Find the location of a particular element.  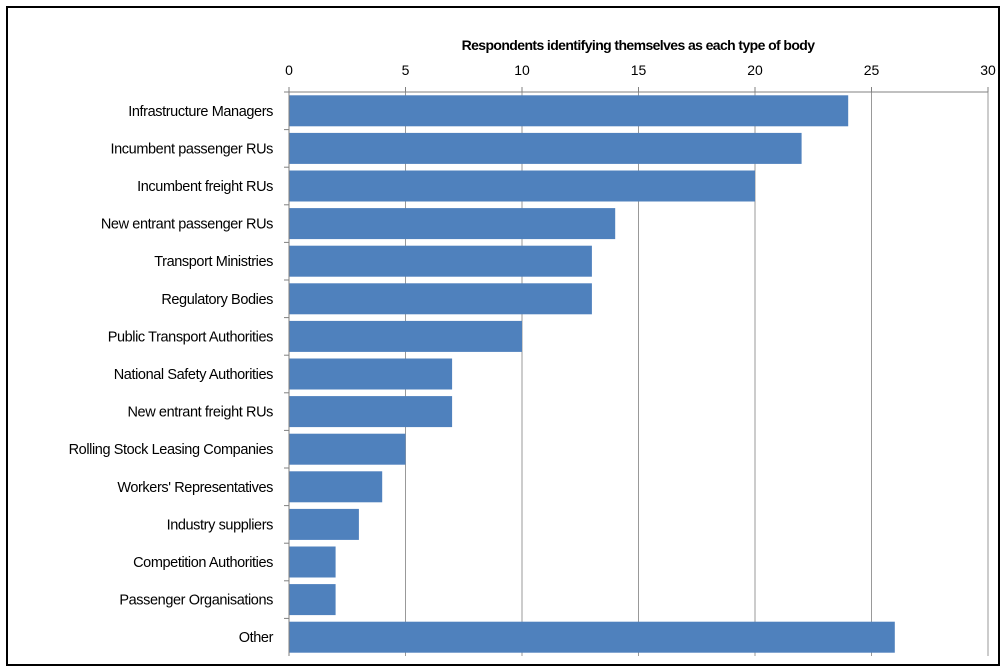

x-tick-label: 15 is located at coordinates (639, 70).